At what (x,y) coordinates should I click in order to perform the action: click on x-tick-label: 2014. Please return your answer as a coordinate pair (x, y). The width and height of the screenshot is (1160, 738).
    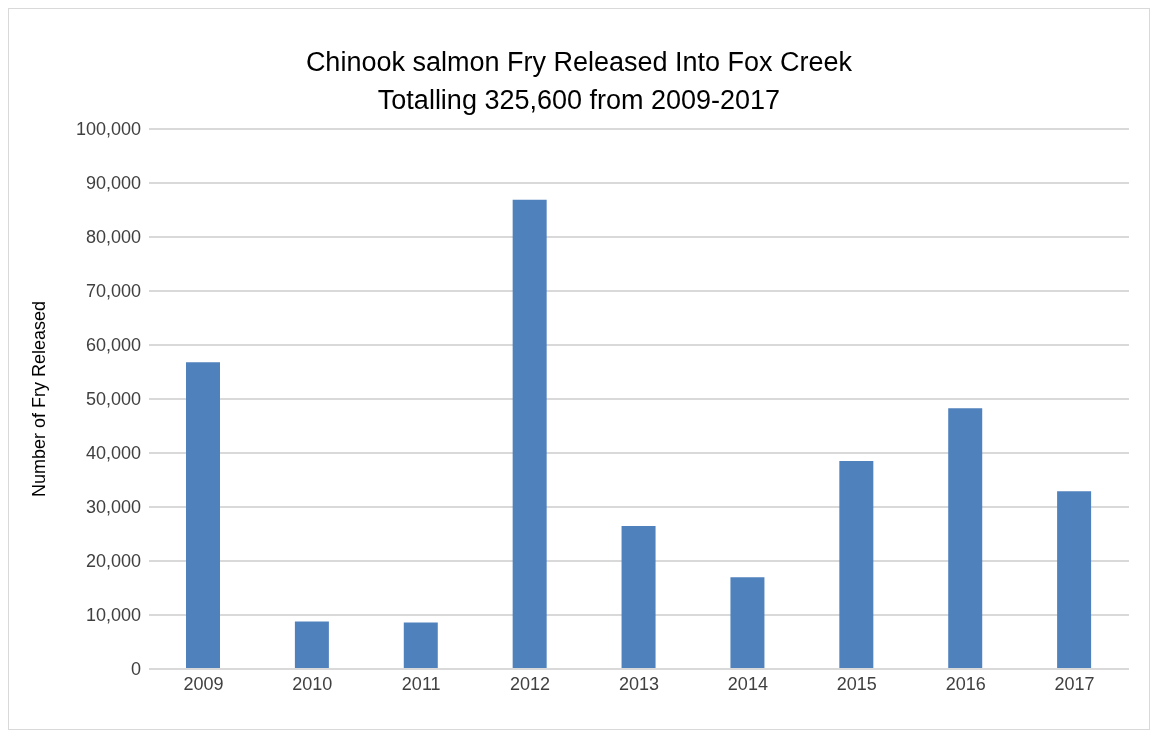
    Looking at the image, I should click on (747, 683).